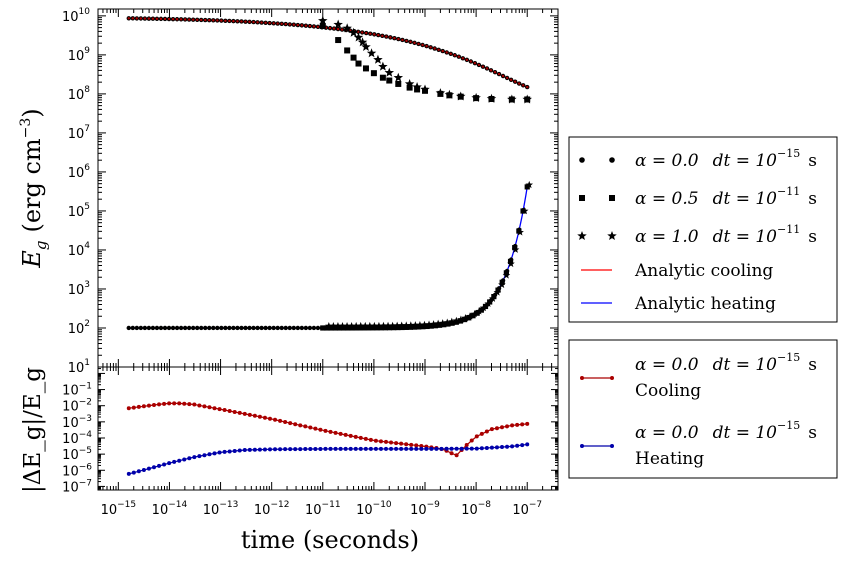 This screenshot has height=567, width=847. I want to click on y-tick-label: 10⁴, so click(79, 250).